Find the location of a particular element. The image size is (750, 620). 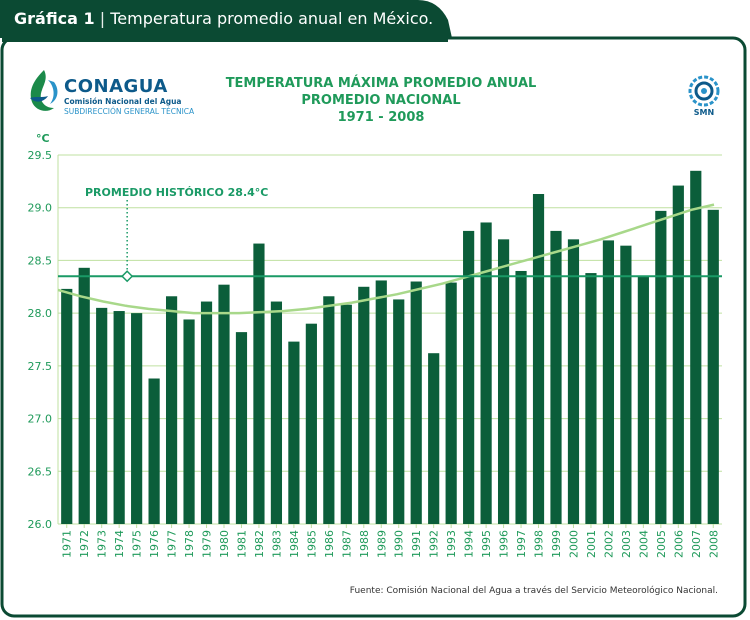

x-tick-label: 1985 is located at coordinates (311, 544).